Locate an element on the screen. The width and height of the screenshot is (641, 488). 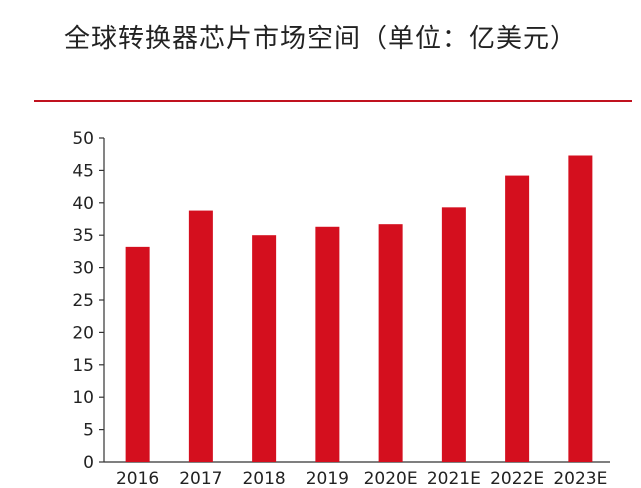
y-tick-label: 0 is located at coordinates (88, 463).